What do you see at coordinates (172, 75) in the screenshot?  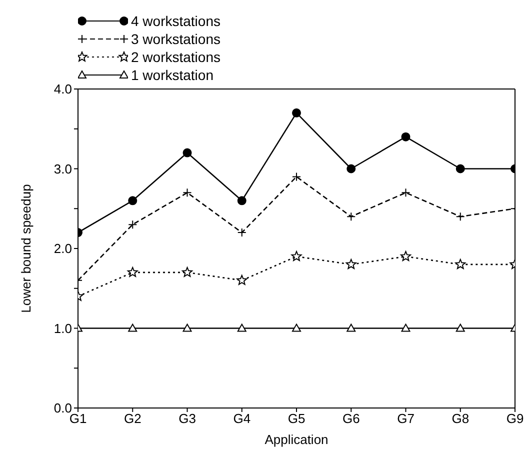 I see `legend-label: 1 workstation` at bounding box center [172, 75].